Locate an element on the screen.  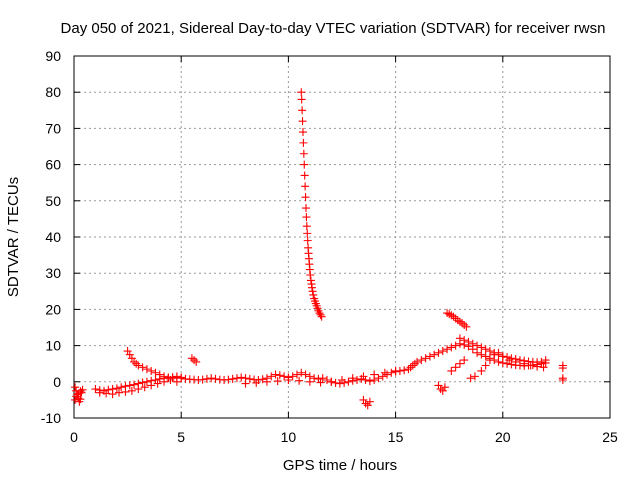
y-tick-label: 50 is located at coordinates (53, 201).